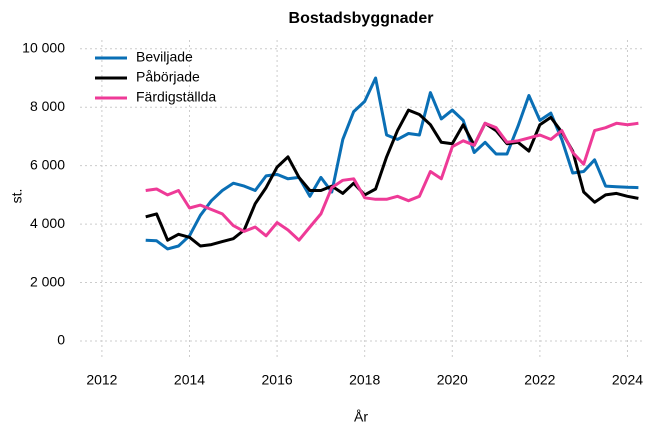 This screenshot has width=655, height=431. Describe the element at coordinates (43, 47) in the screenshot. I see `y-tick-label: 10 000` at that location.